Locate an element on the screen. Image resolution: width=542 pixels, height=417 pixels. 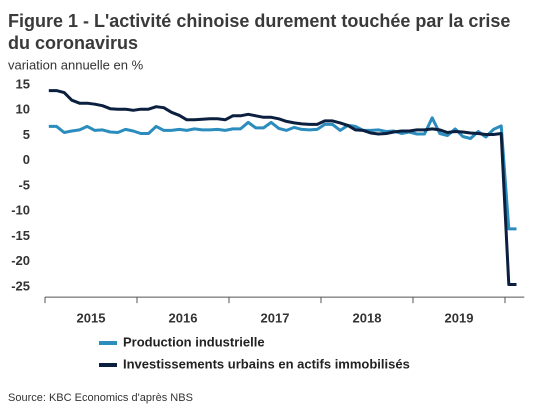
y-tick-label: 15 is located at coordinates (23, 83).